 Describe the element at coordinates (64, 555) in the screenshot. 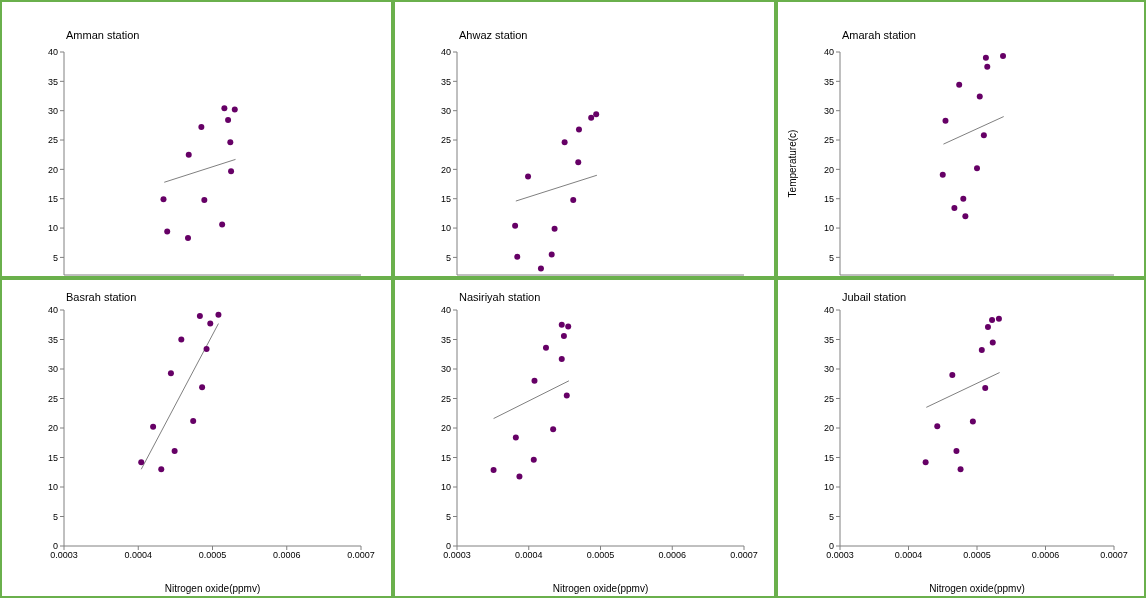

I see `x-tick-label: 0.0003` at that location.